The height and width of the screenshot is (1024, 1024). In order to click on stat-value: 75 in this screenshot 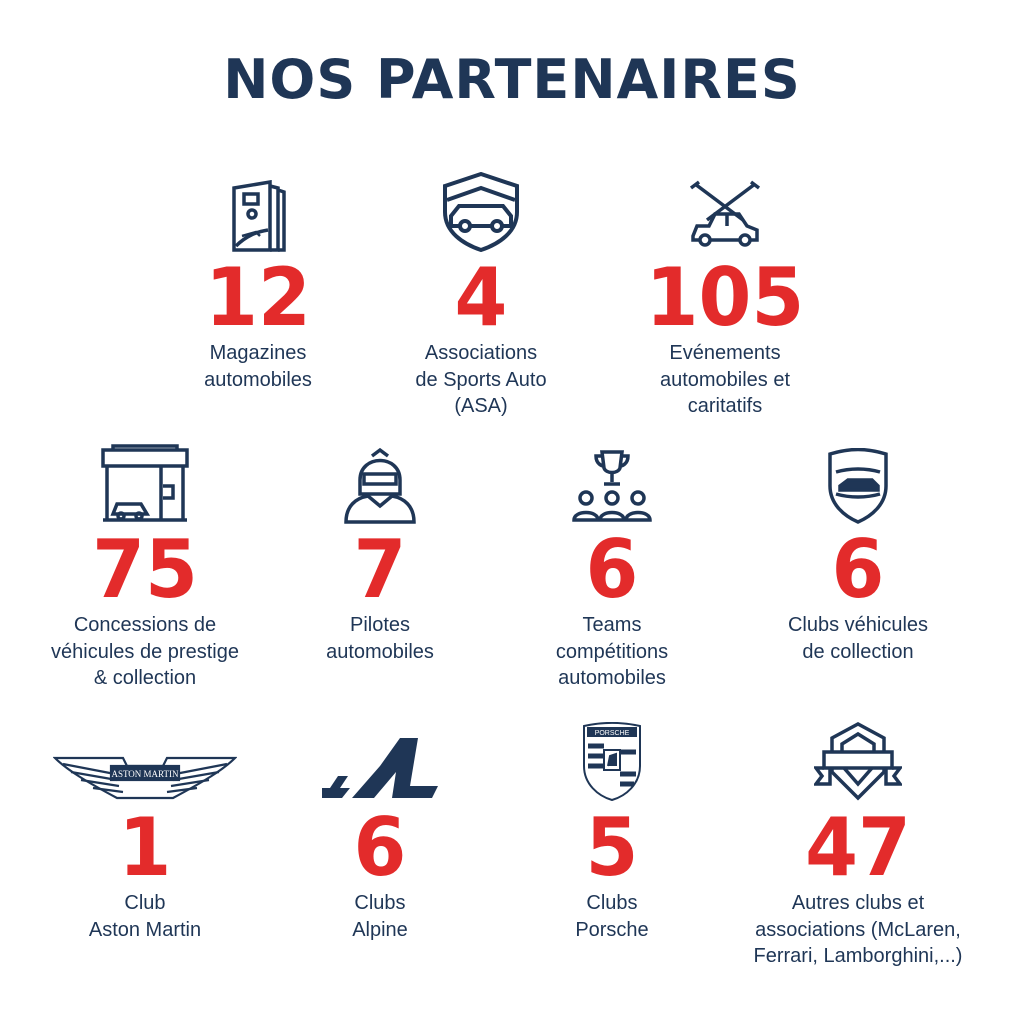, I will do `click(145, 569)`.